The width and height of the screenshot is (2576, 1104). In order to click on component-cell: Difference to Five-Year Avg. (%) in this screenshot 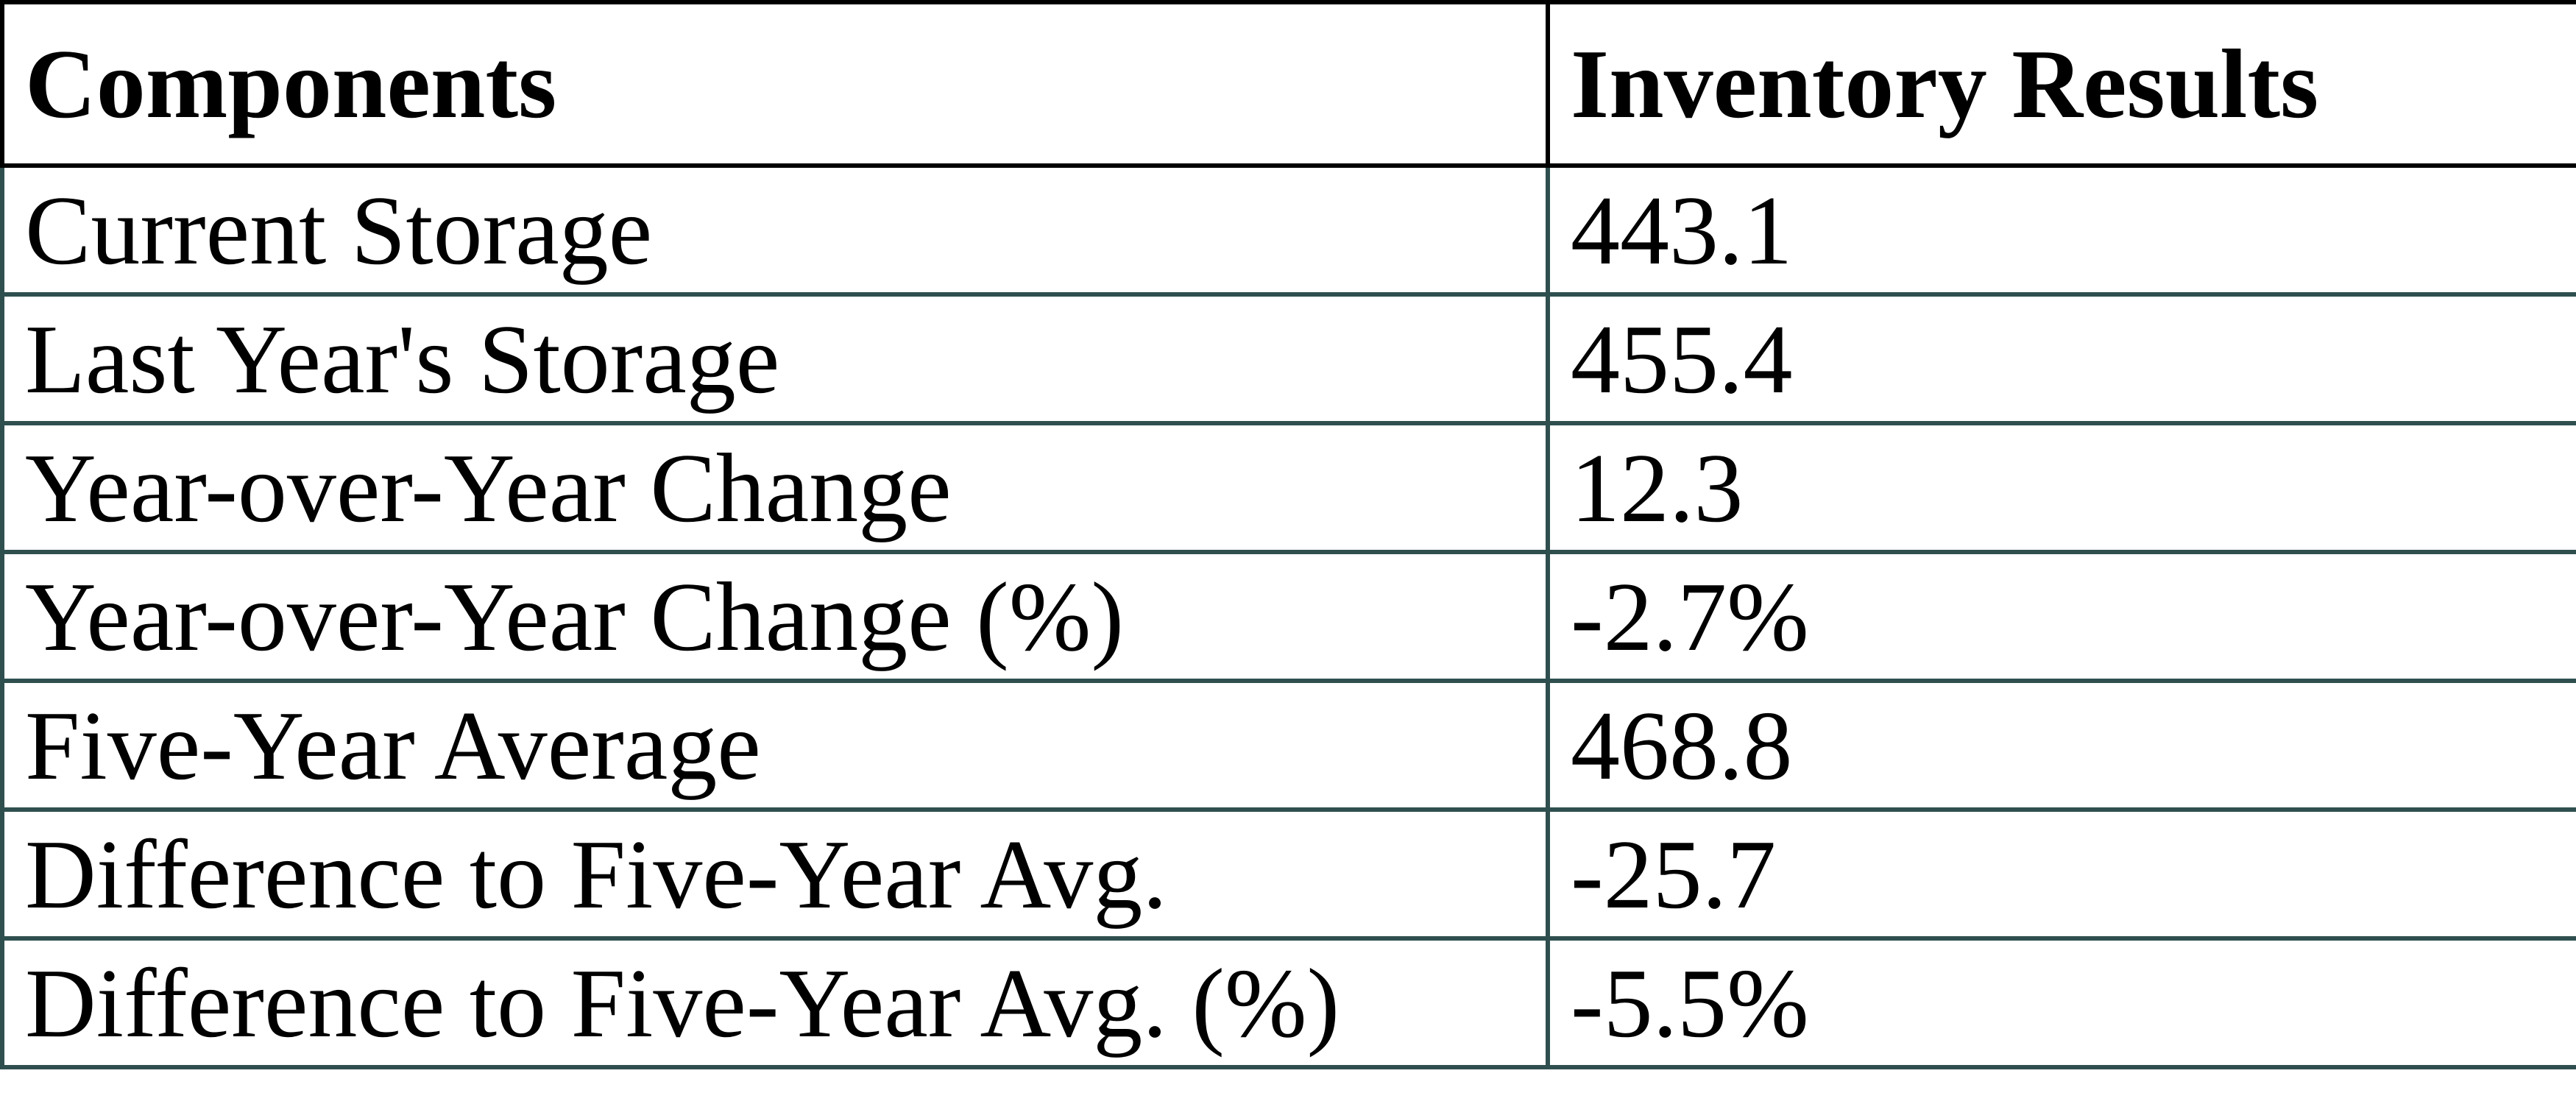, I will do `click(775, 1002)`.